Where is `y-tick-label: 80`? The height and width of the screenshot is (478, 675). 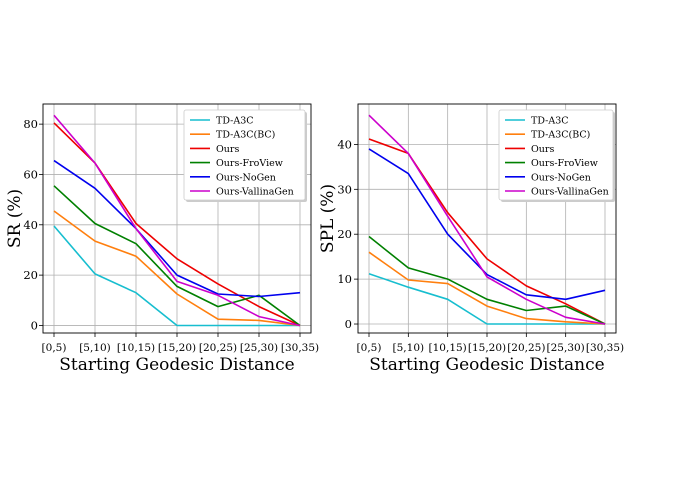
y-tick-label: 80 is located at coordinates (30, 124).